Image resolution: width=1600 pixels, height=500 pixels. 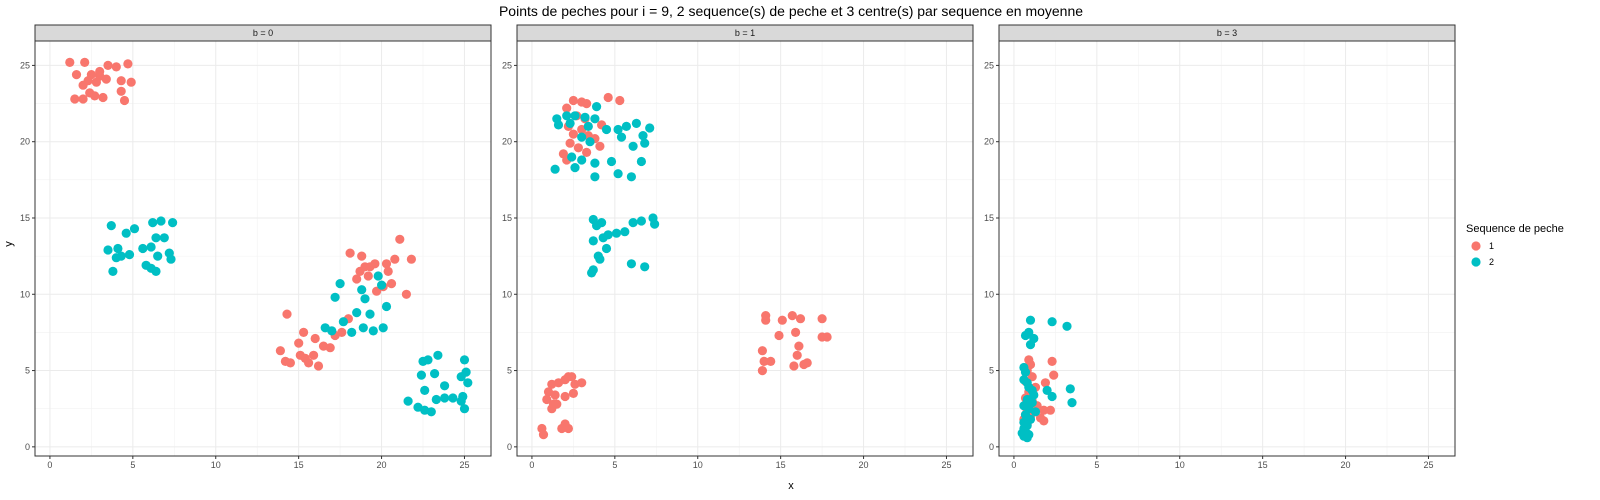 I want to click on facet-strip-label: b = 3, so click(x=1227, y=33).